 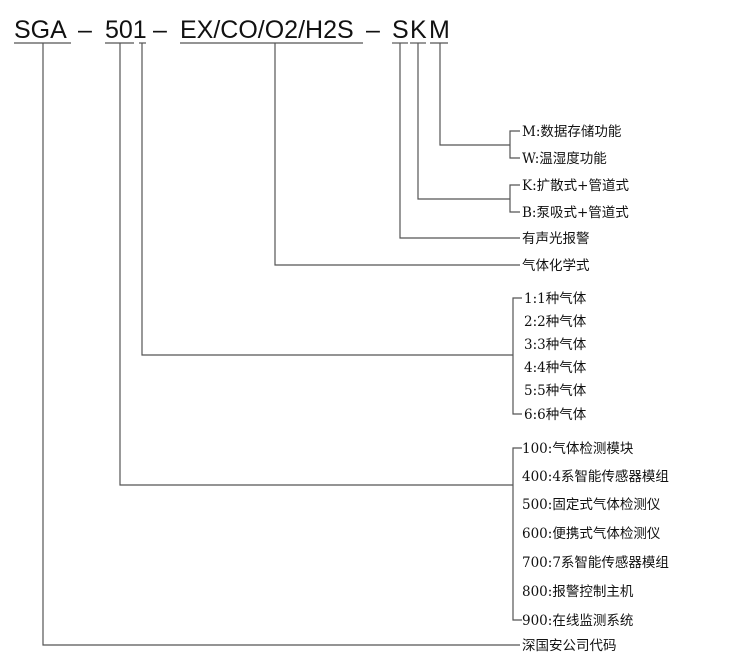 What do you see at coordinates (556, 266) in the screenshot?
I see `label-gas-formula: 气体化学式` at bounding box center [556, 266].